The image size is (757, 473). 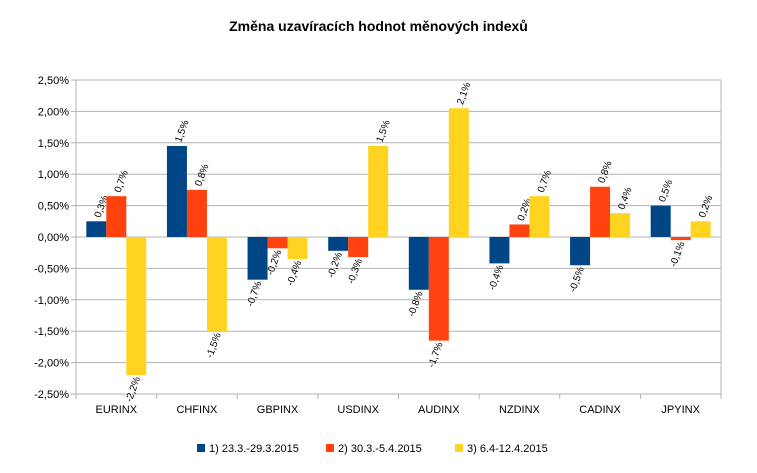 What do you see at coordinates (415, 304) in the screenshot?
I see `data-label: -0,8%` at bounding box center [415, 304].